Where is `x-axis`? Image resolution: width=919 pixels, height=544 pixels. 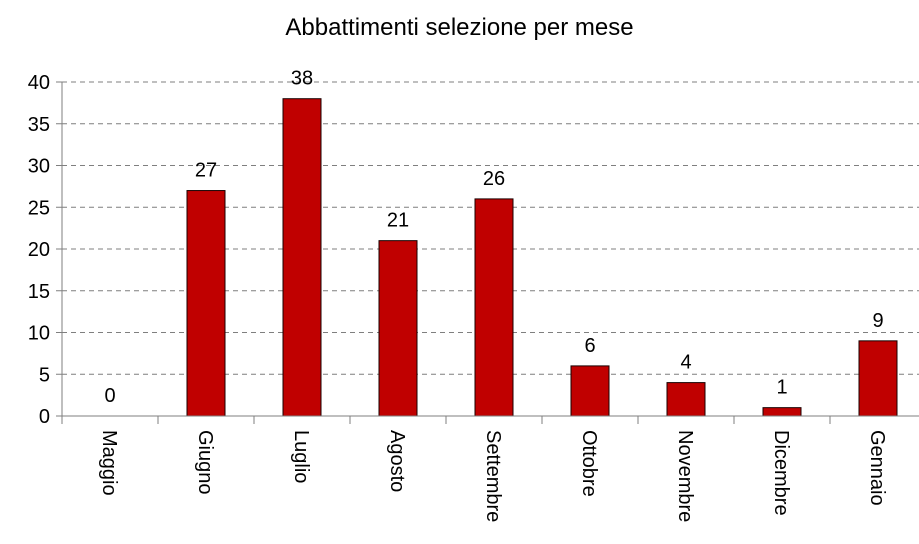 x-axis is located at coordinates (490, 419).